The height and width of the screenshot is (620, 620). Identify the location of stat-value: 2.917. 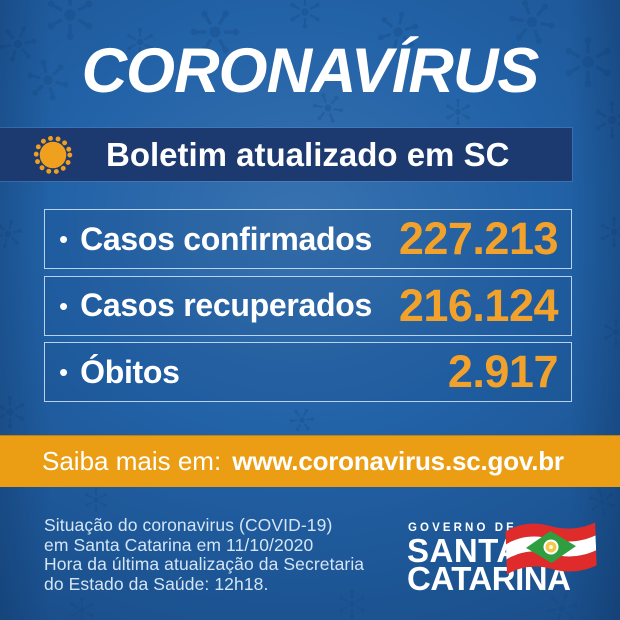
(503, 371).